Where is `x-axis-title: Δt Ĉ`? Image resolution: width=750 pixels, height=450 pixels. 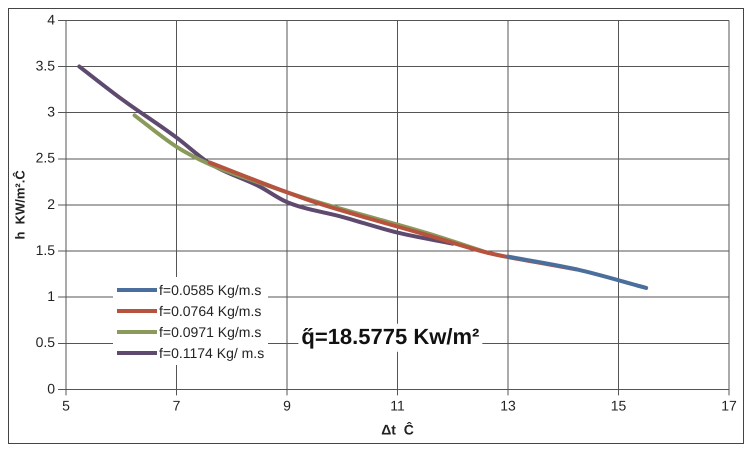
x-axis-title: Δt Ĉ is located at coordinates (397, 429).